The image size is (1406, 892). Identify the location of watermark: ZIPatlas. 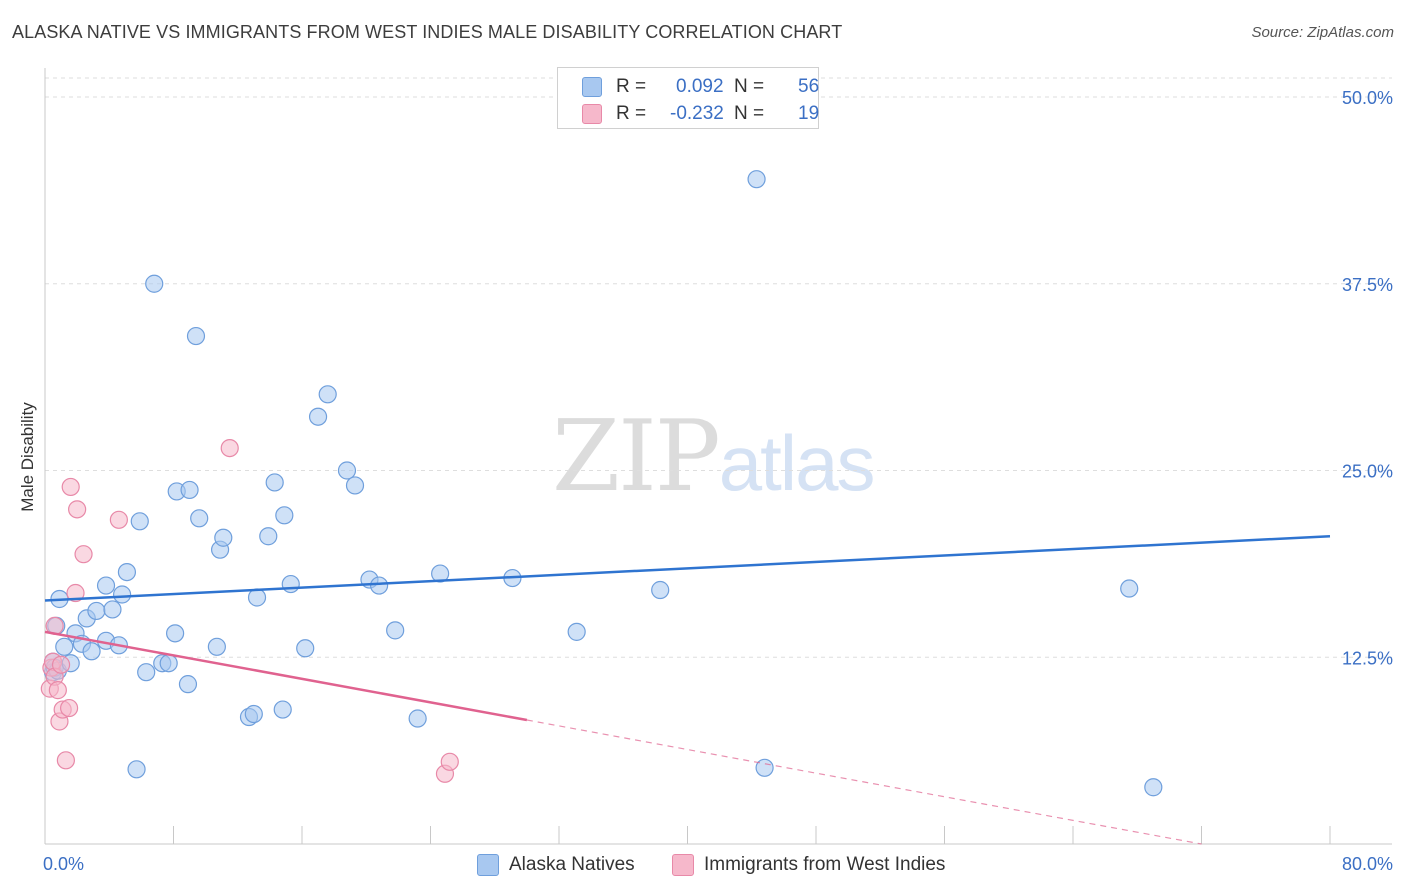
(714, 457).